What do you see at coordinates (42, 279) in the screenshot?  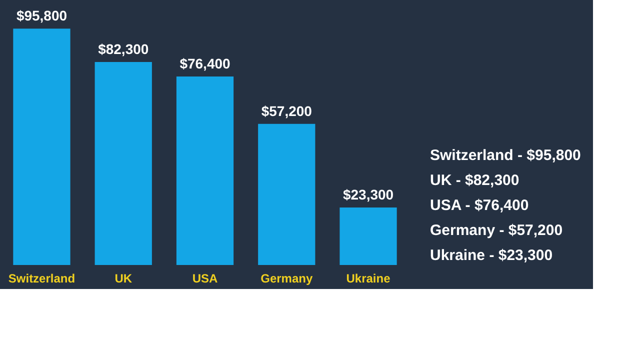 I see `x-tick-label: Switzerland` at bounding box center [42, 279].